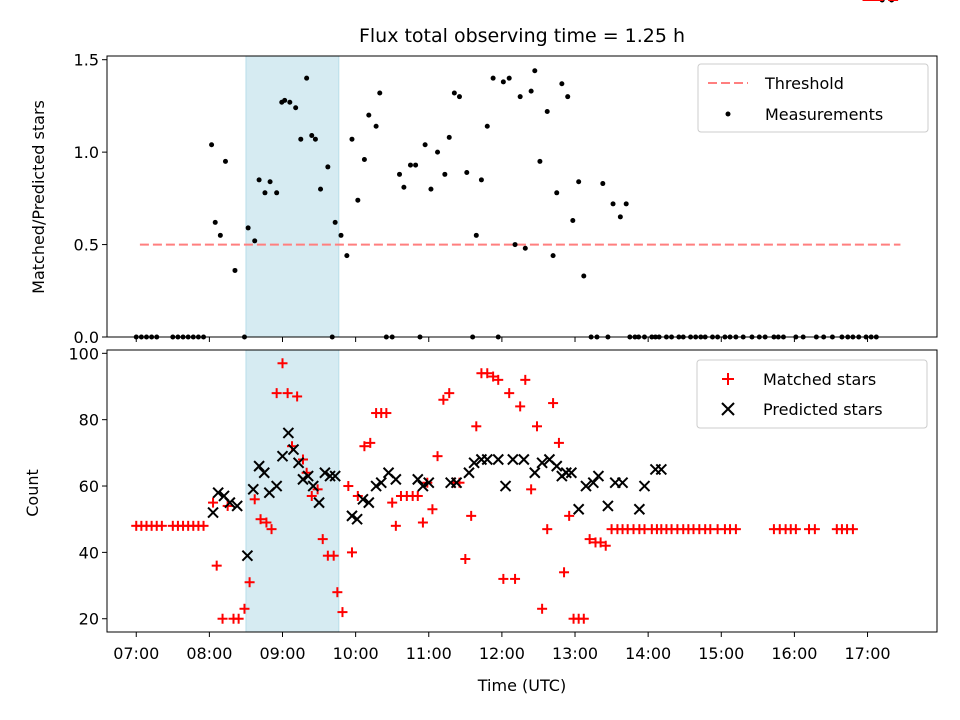 The image size is (960, 720). What do you see at coordinates (89, 552) in the screenshot?
I see `y-tick-label: 40` at bounding box center [89, 552].